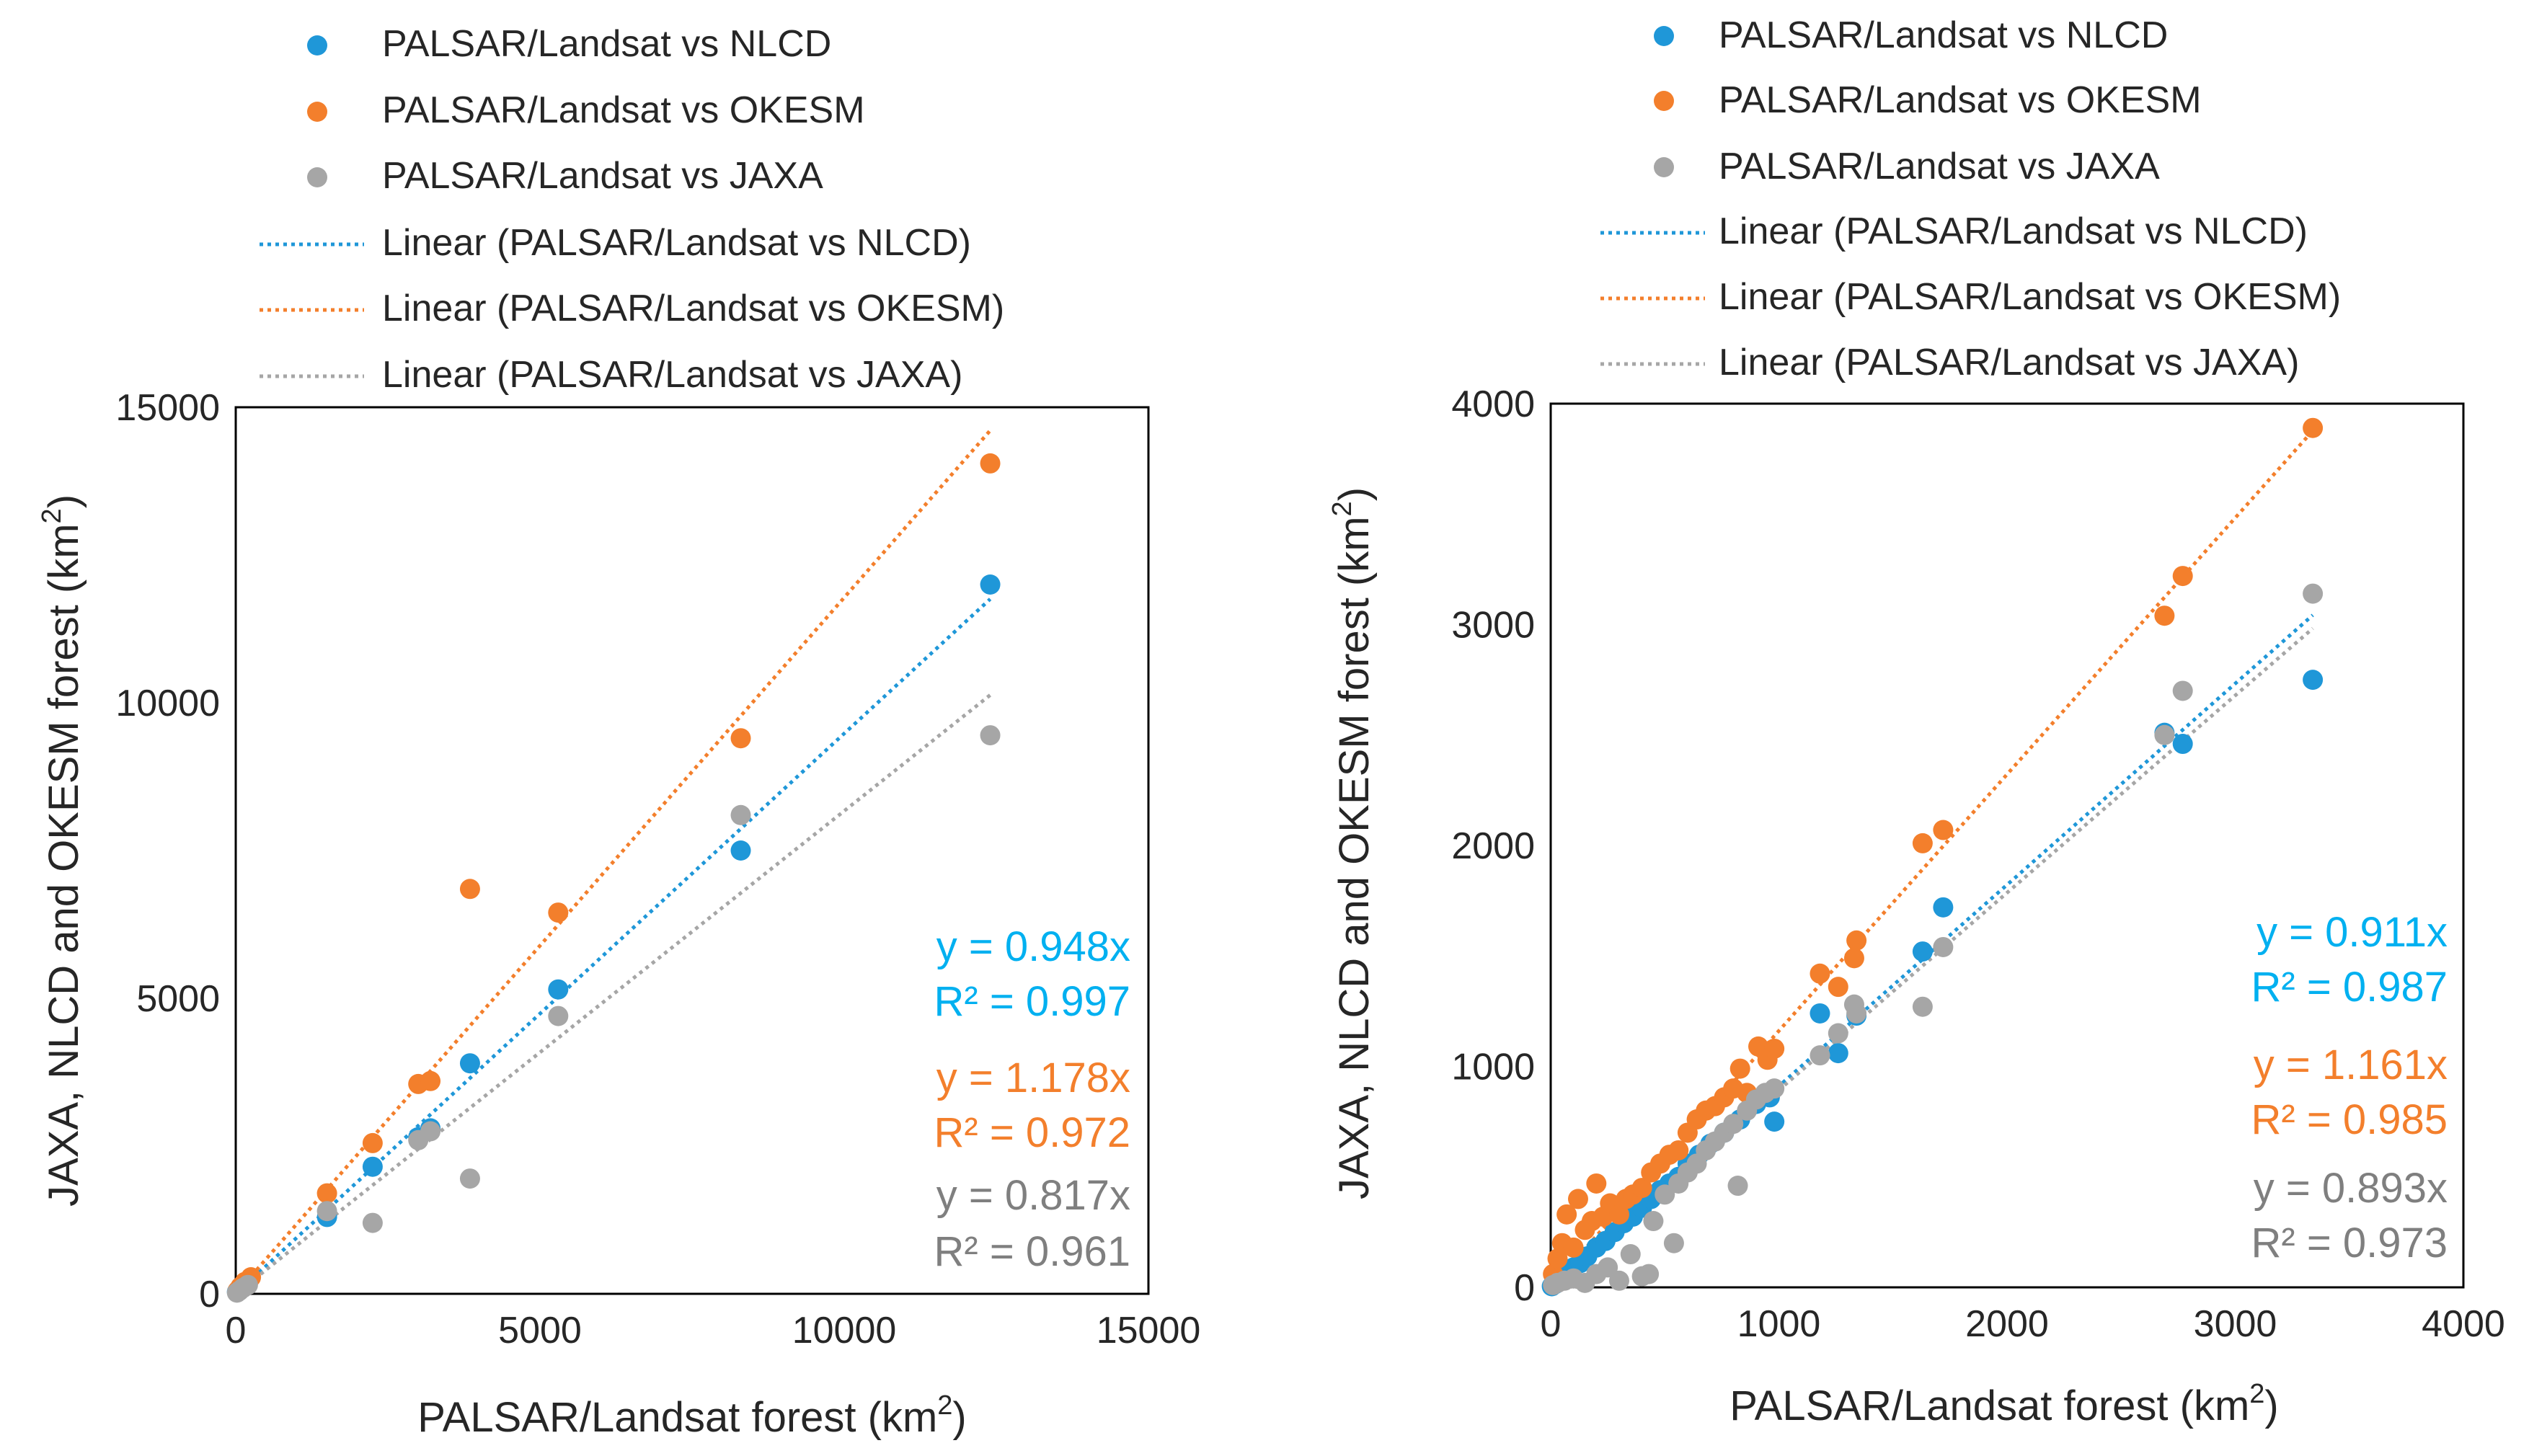 The image size is (2529, 1456). I want to click on r2-nlcd: R² = 0.997, so click(1032, 1001).